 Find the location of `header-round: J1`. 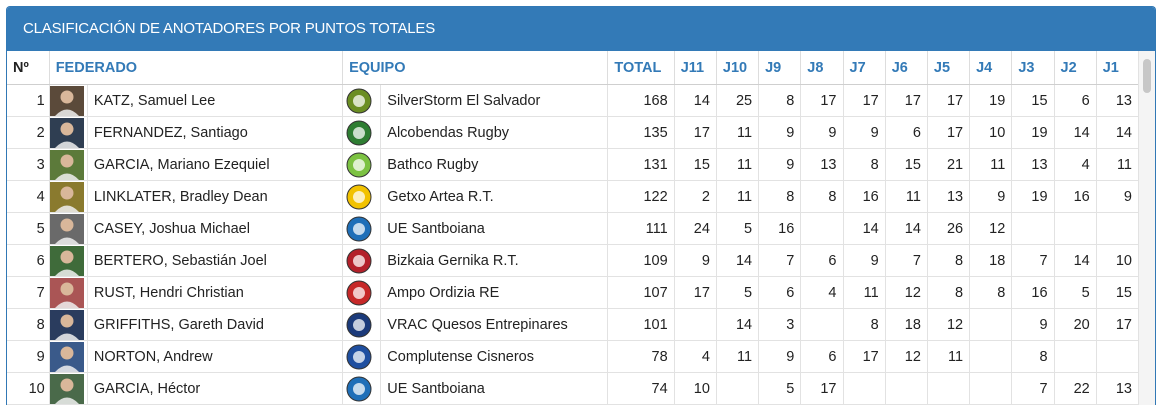

header-round: J1 is located at coordinates (1117, 68).